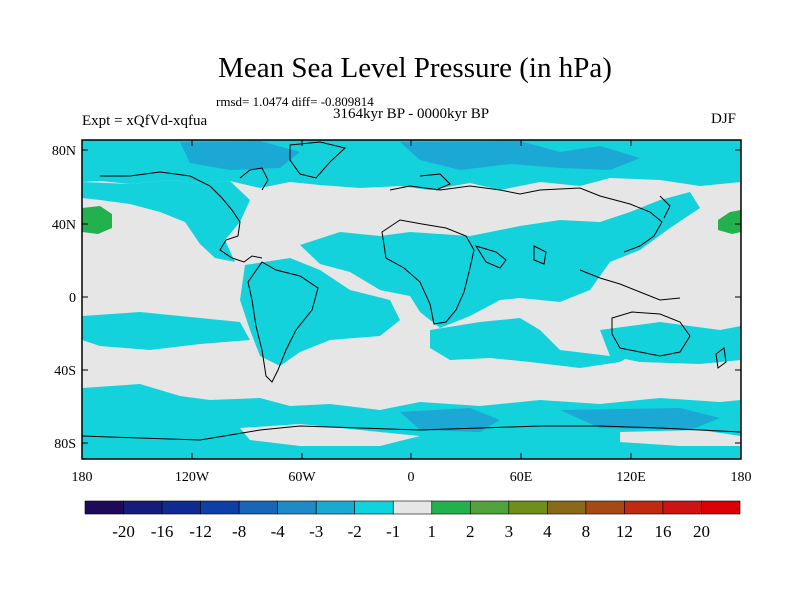 This screenshot has width=800, height=600. What do you see at coordinates (192, 477) in the screenshot?
I see `lon-label: 120W` at bounding box center [192, 477].